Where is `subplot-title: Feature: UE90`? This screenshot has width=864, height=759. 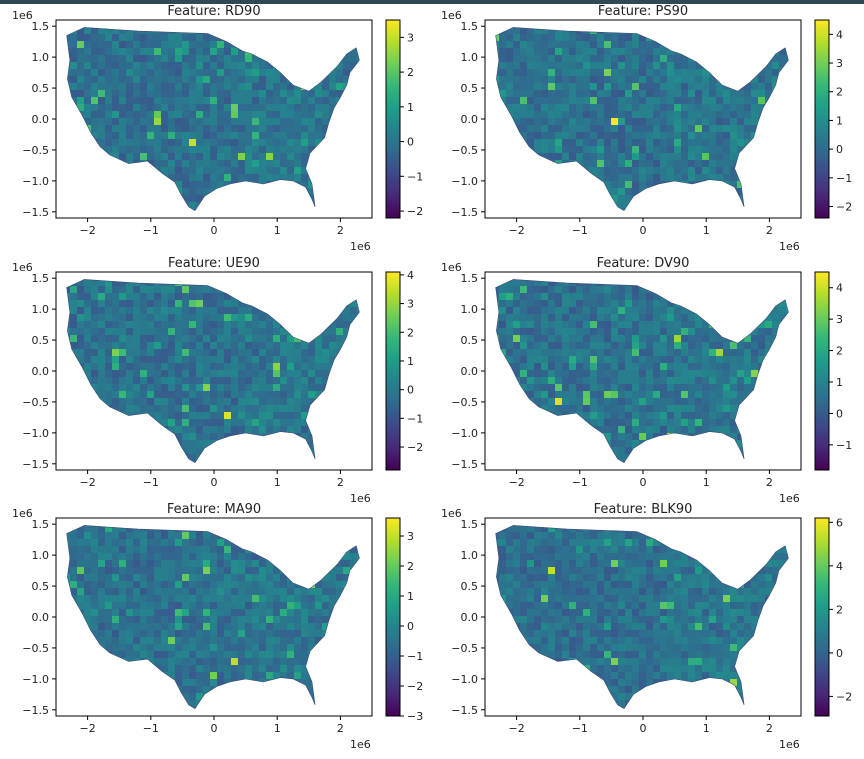 subplot-title: Feature: UE90 is located at coordinates (214, 263).